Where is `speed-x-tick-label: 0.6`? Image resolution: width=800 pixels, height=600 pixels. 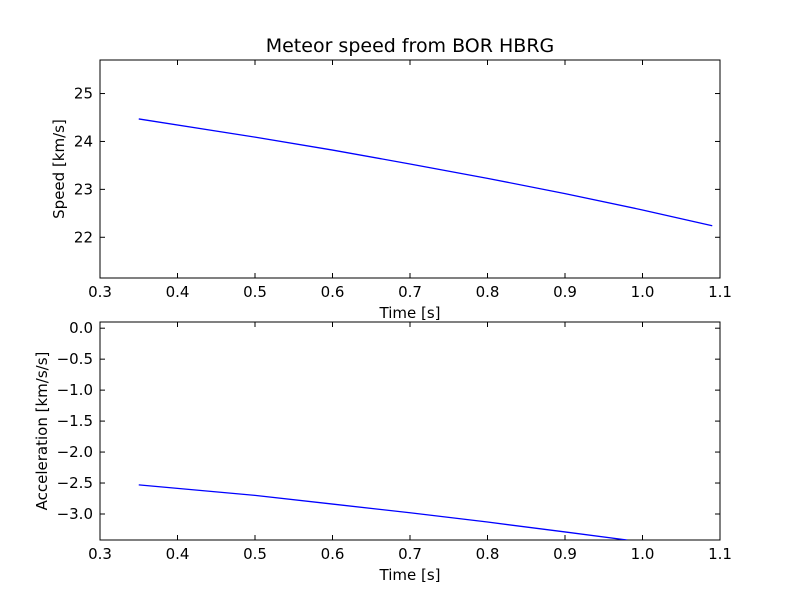 speed-x-tick-label: 0.6 is located at coordinates (333, 292).